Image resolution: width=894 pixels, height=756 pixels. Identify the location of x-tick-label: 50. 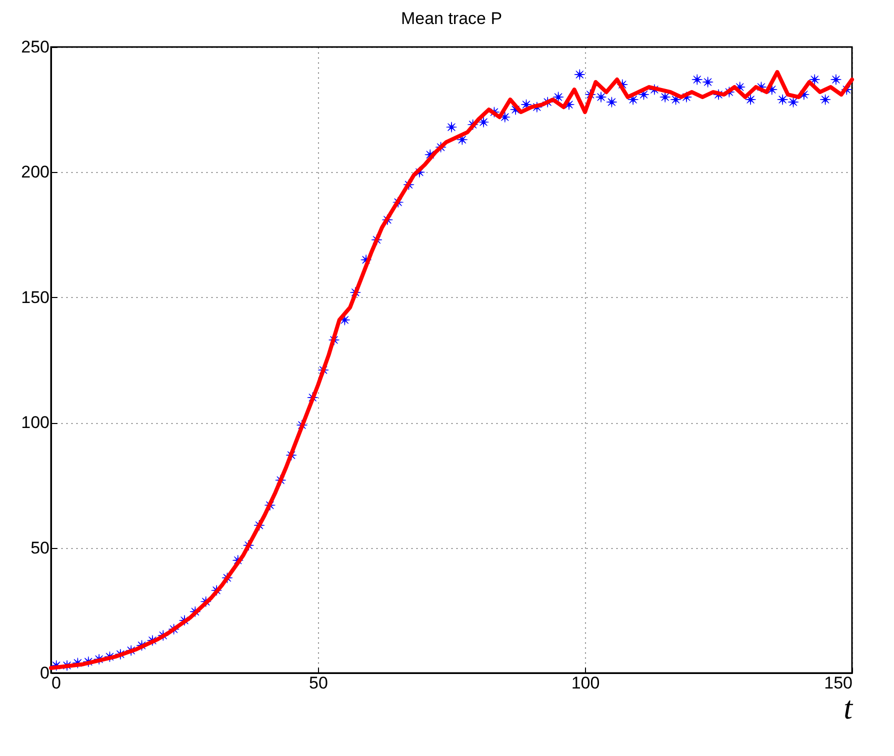
(318, 683).